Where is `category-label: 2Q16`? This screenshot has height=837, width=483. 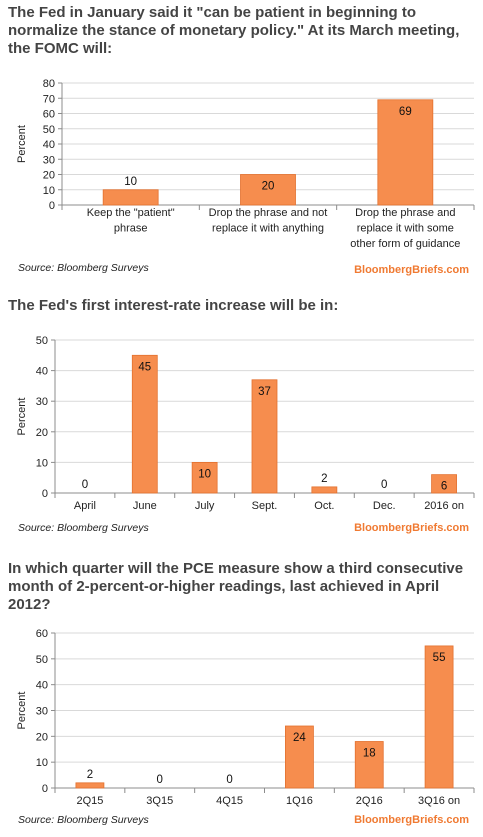
category-label: 2Q16 is located at coordinates (369, 801).